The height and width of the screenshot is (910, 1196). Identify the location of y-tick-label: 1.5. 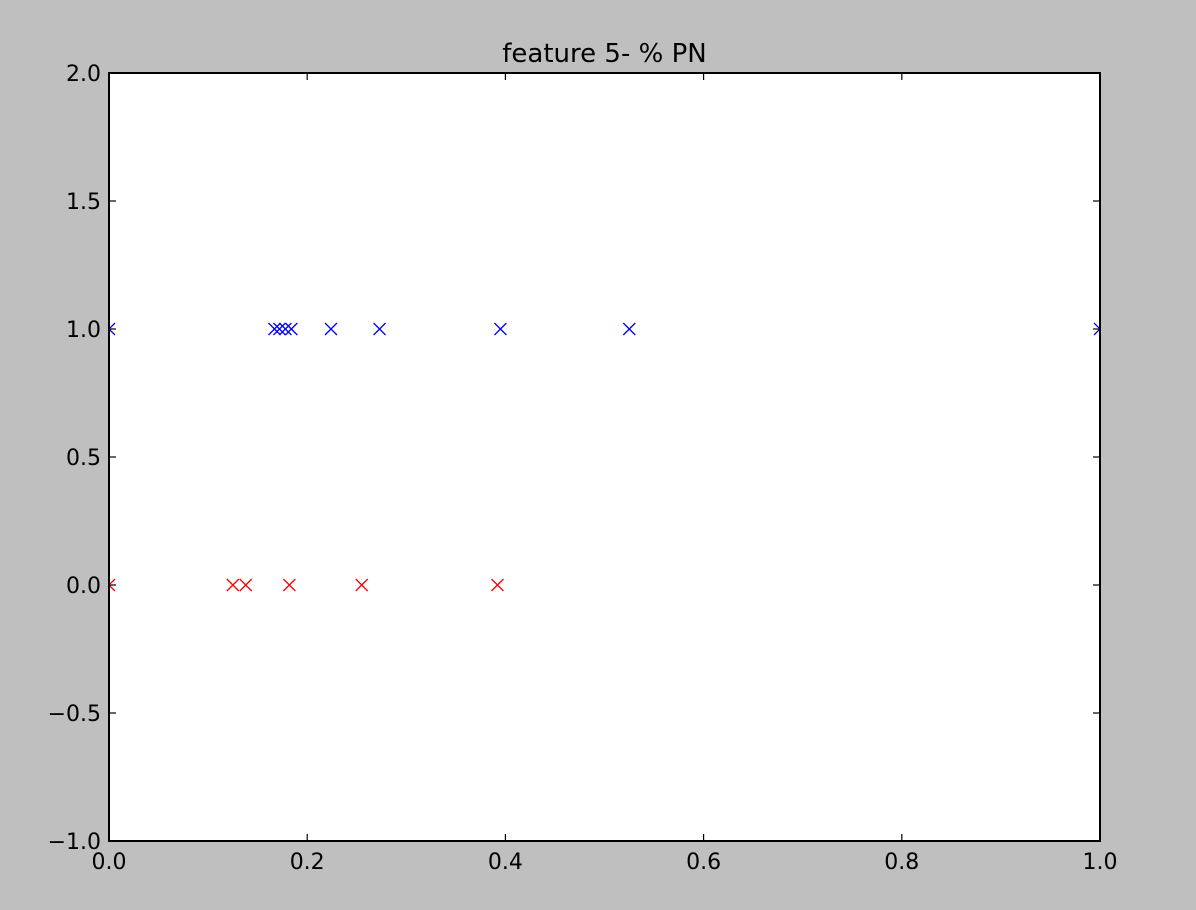
(83, 202).